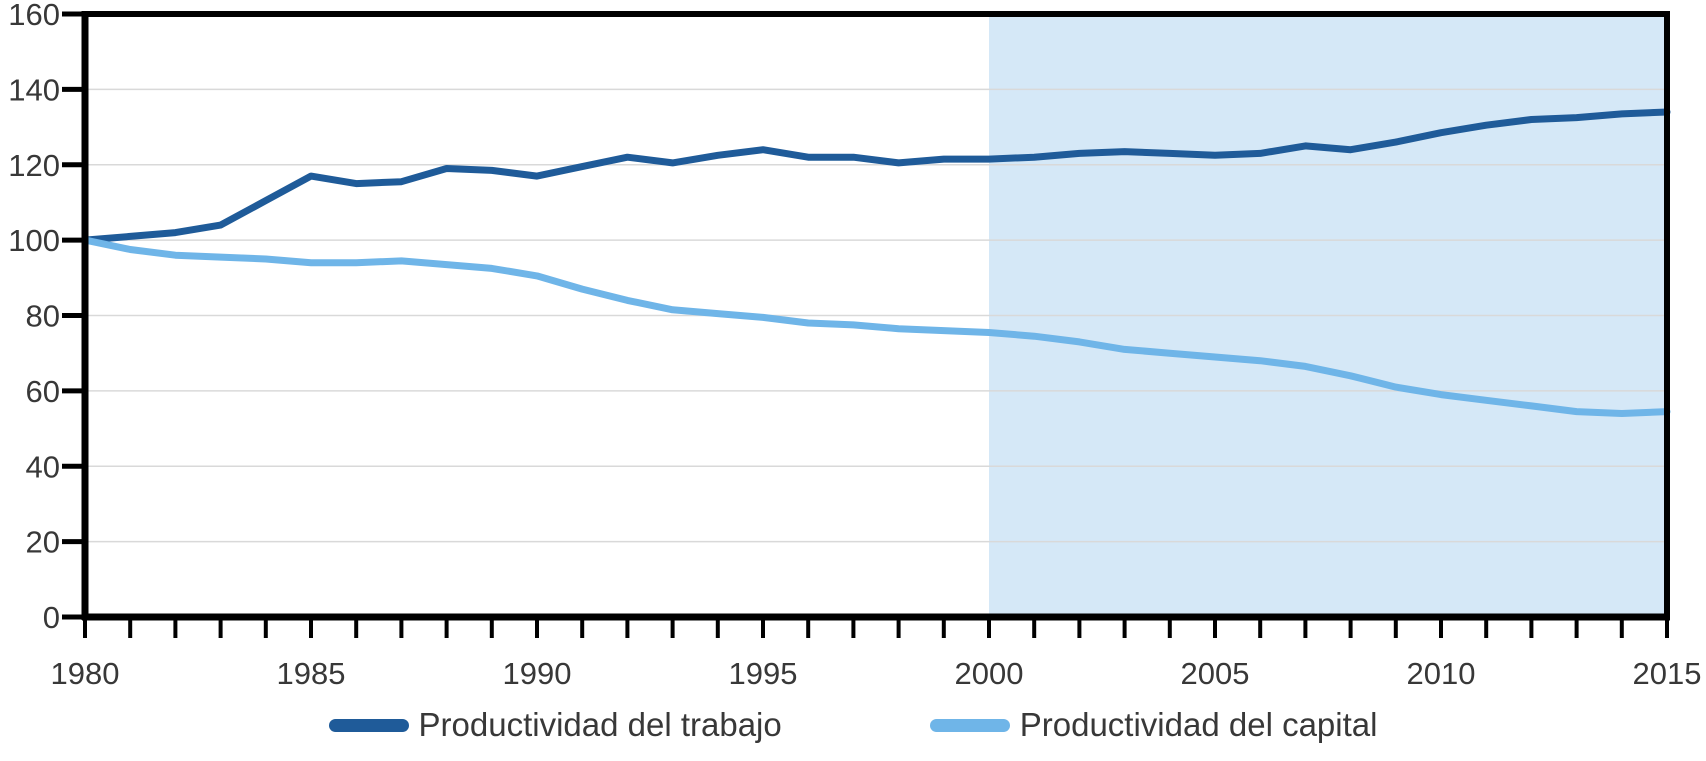  I want to click on x-tick-label-1995: 1995, so click(763, 673).